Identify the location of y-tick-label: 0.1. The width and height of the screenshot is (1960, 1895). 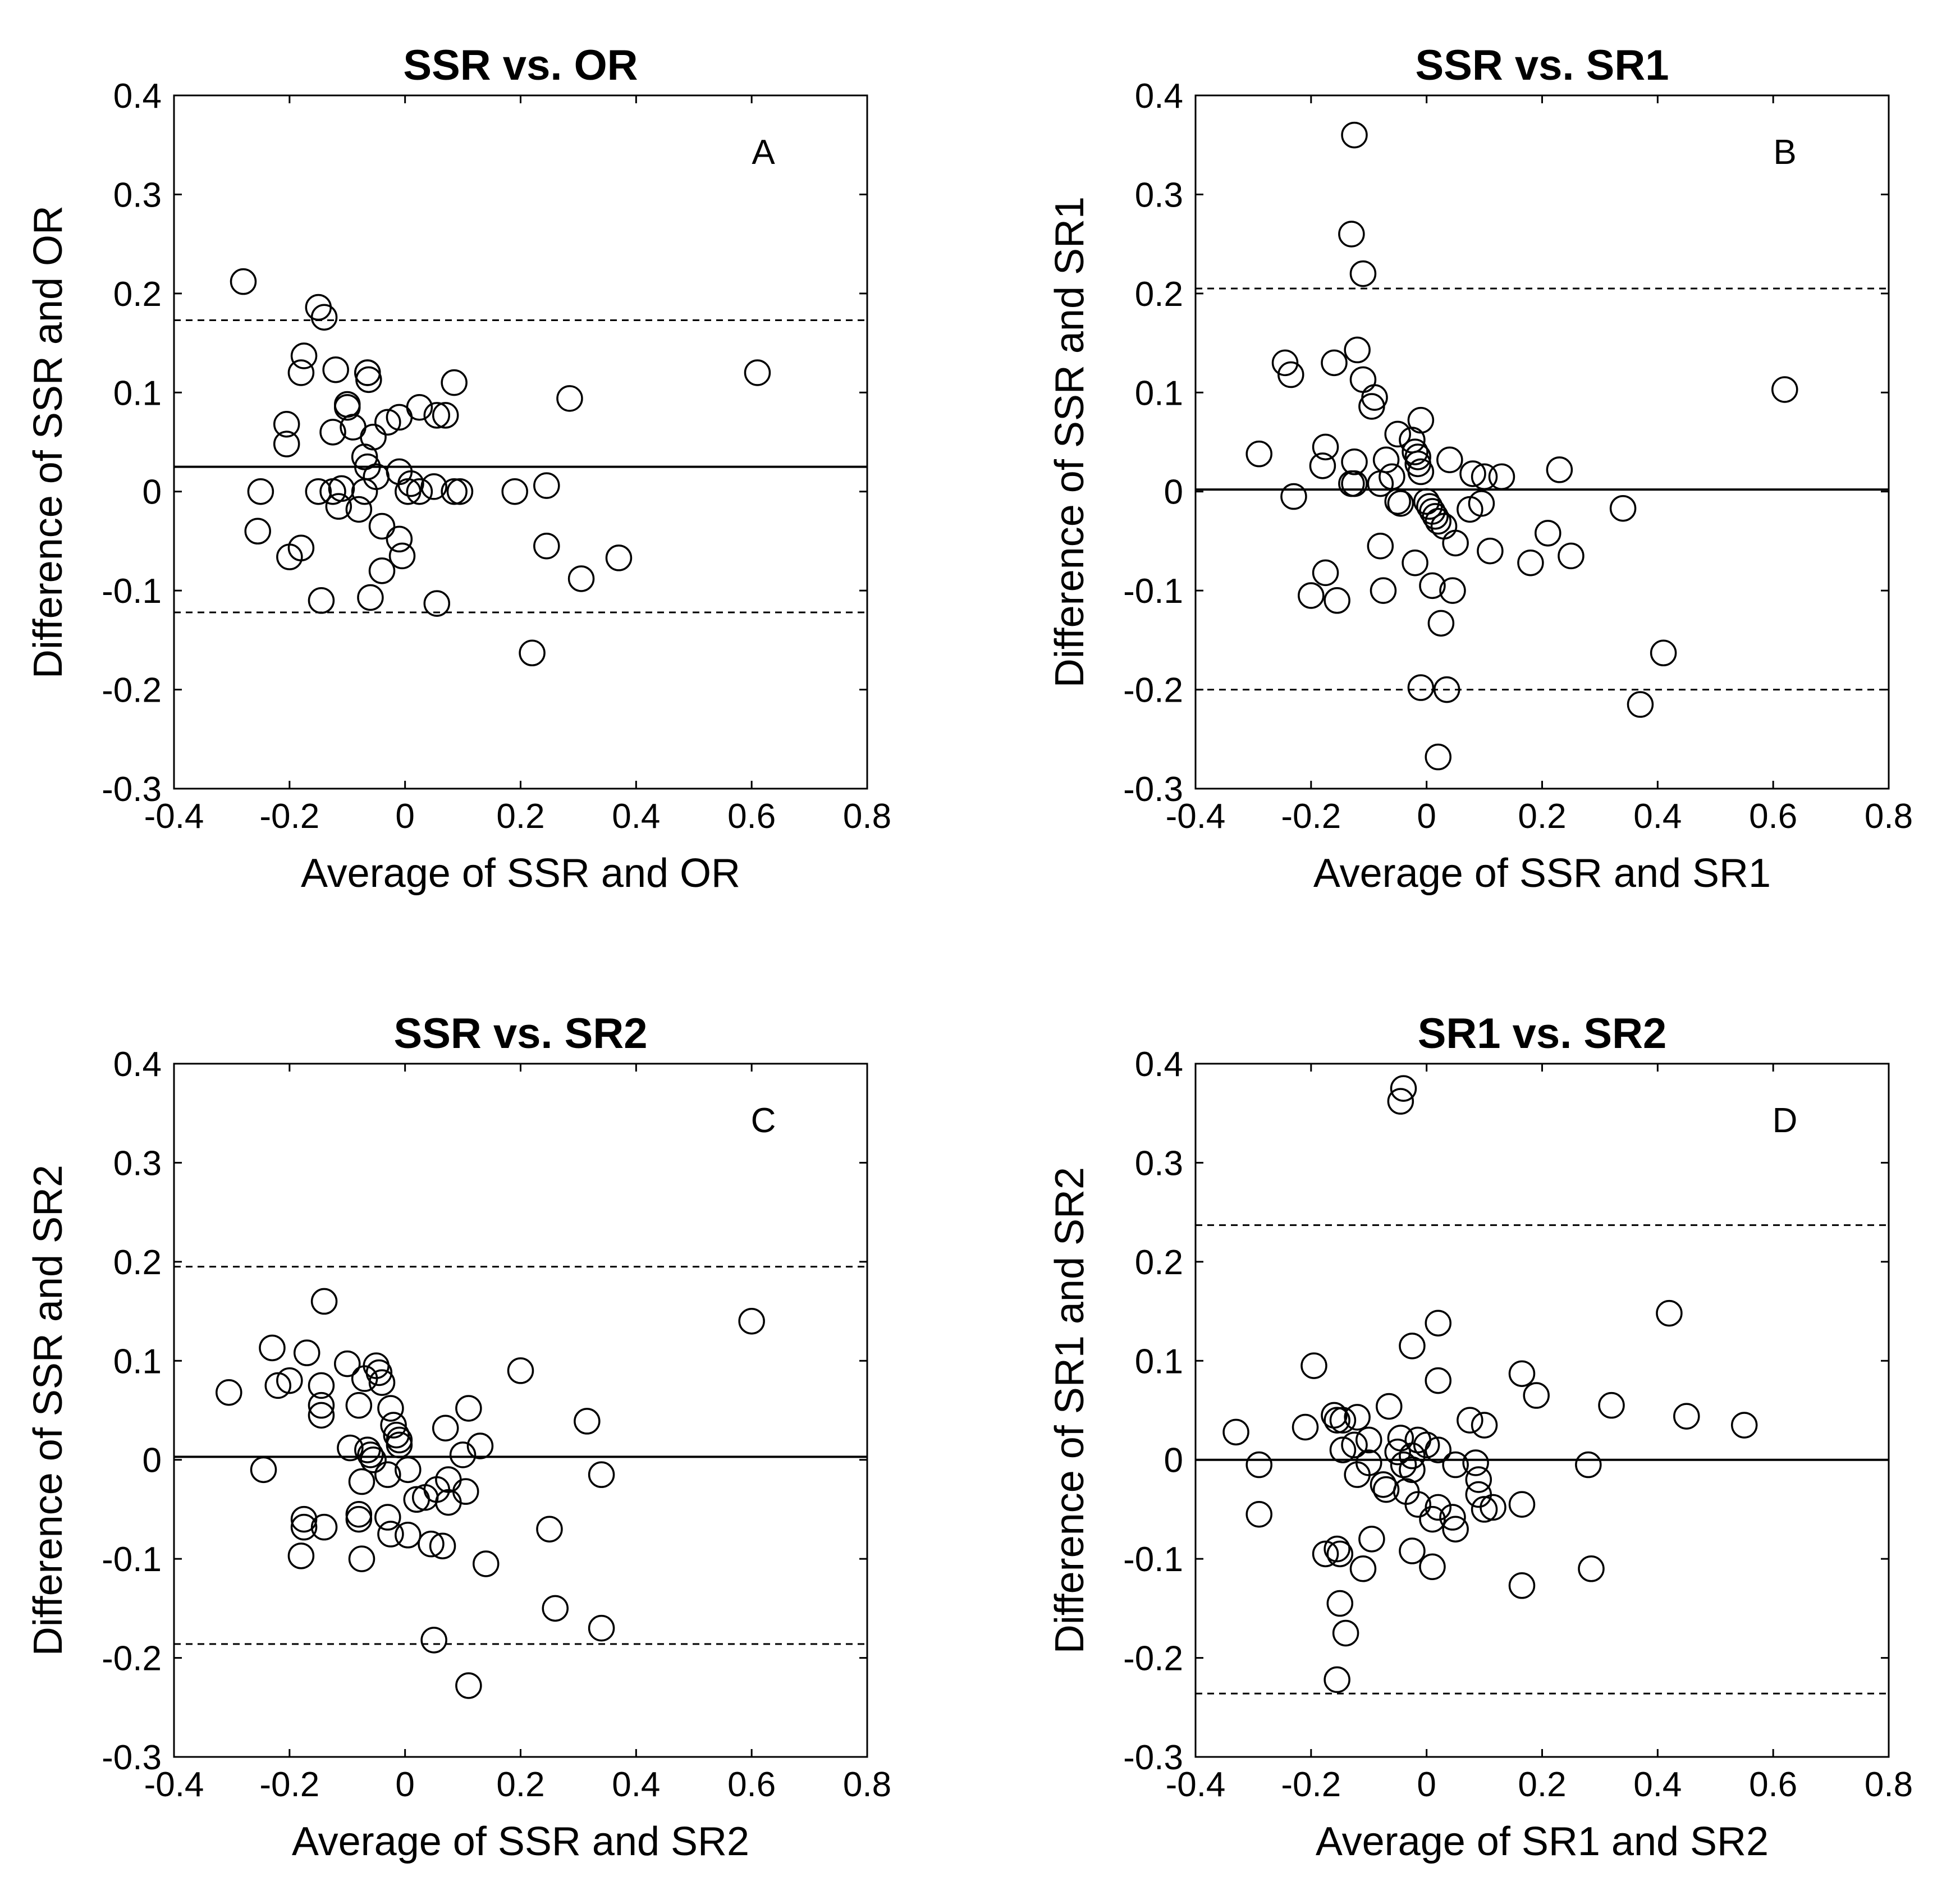
(137, 1361).